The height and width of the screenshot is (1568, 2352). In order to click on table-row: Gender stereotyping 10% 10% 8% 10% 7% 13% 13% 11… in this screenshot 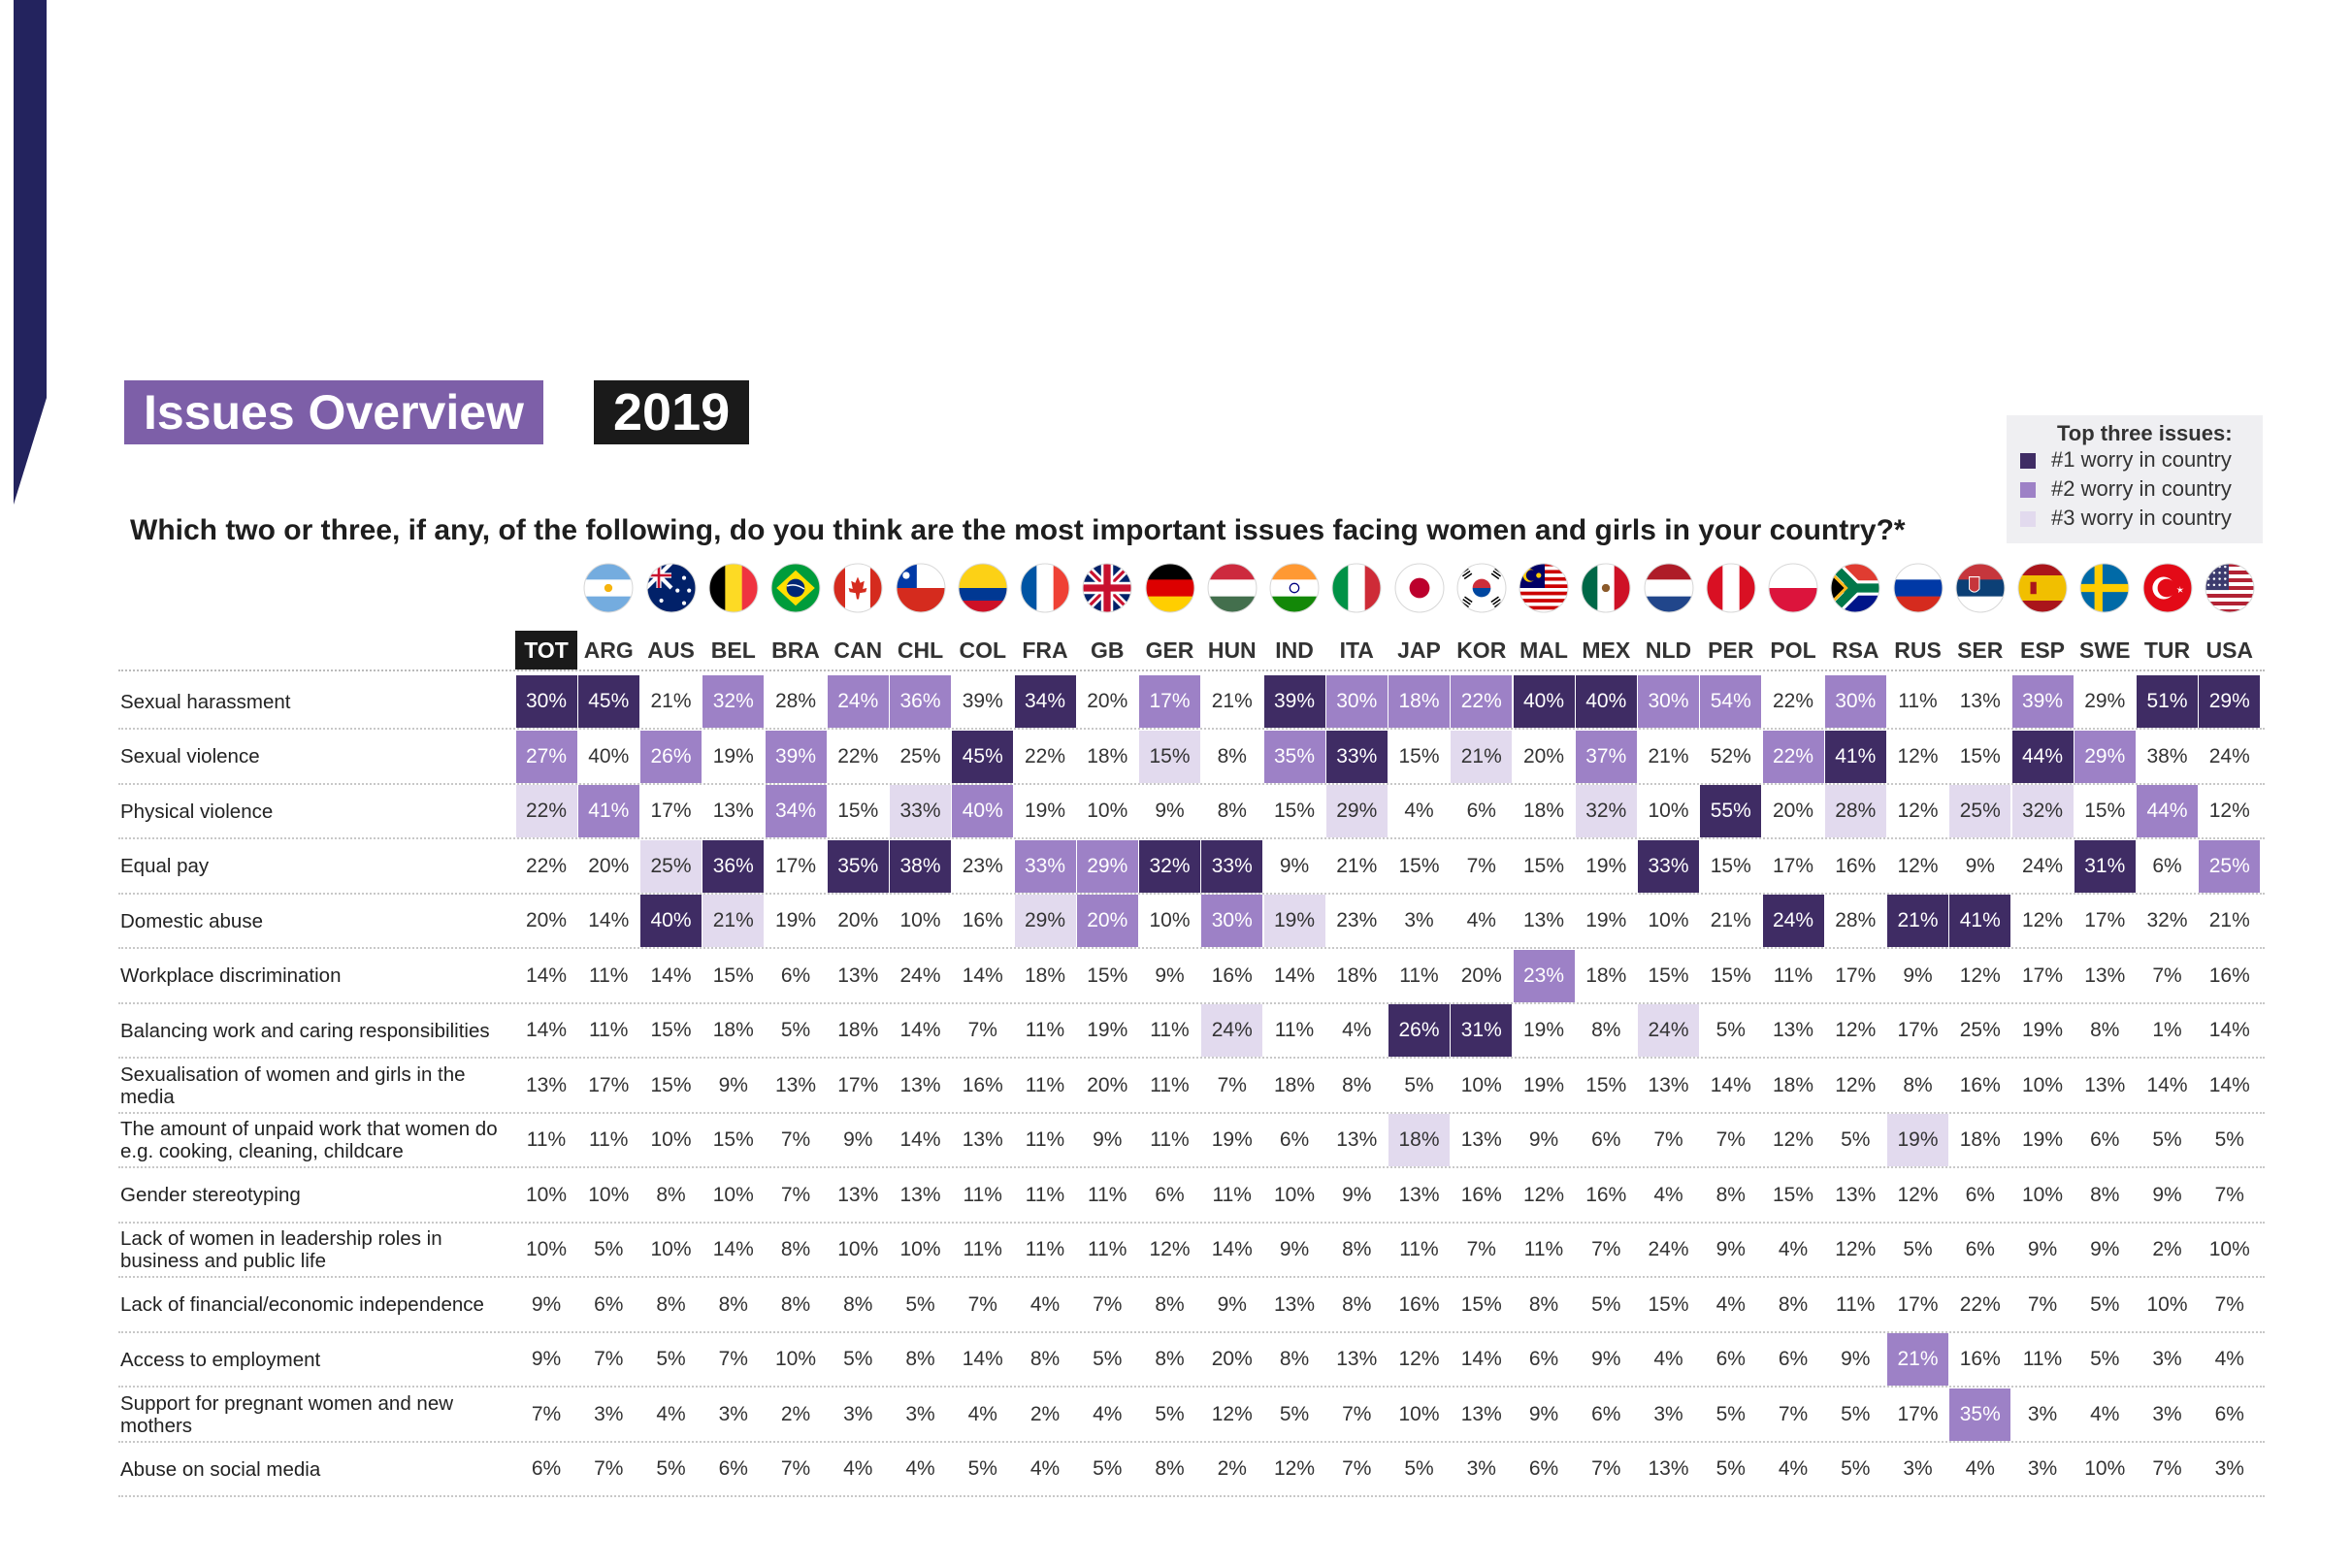, I will do `click(1176, 1196)`.